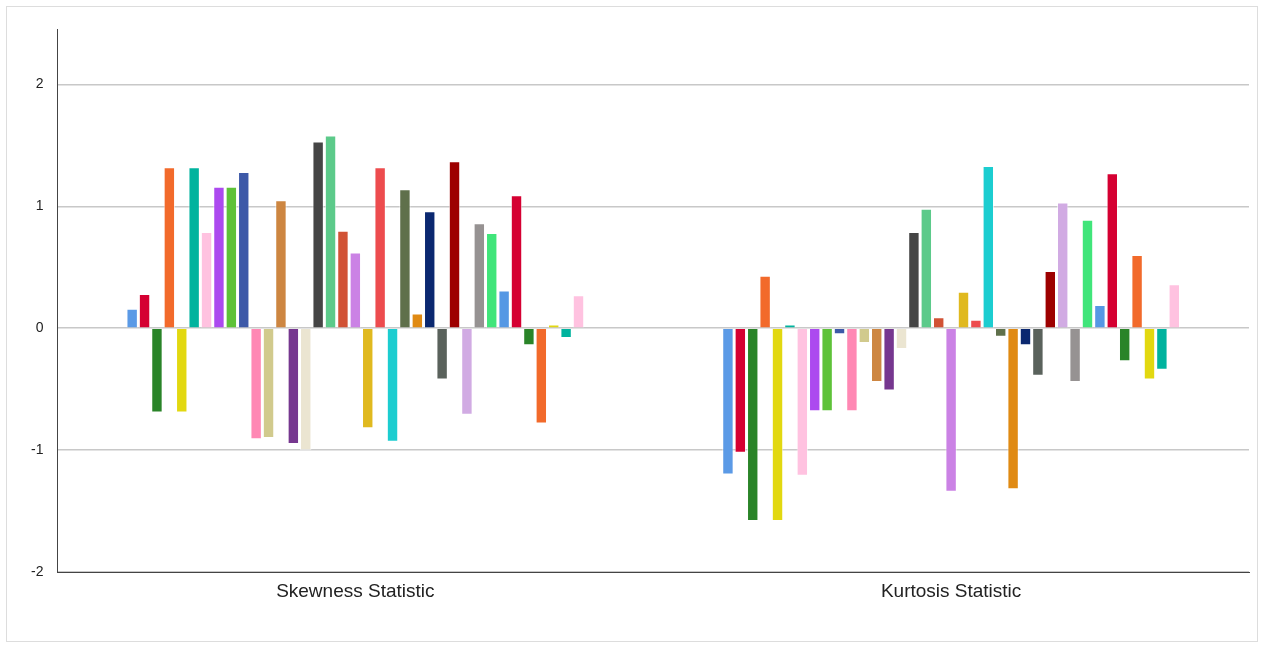 The width and height of the screenshot is (1262, 646). Describe the element at coordinates (39, 205) in the screenshot. I see `y-tick-label: 1` at that location.